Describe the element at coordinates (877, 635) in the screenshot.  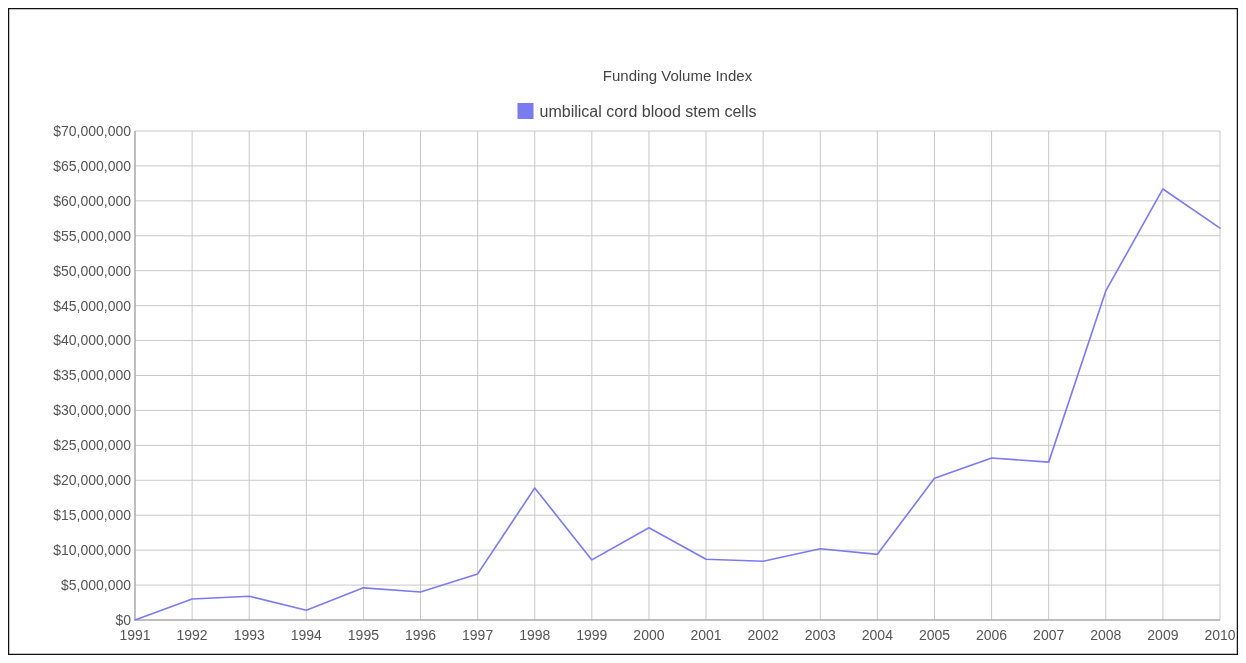
I see `x-tick-label: 2004` at that location.